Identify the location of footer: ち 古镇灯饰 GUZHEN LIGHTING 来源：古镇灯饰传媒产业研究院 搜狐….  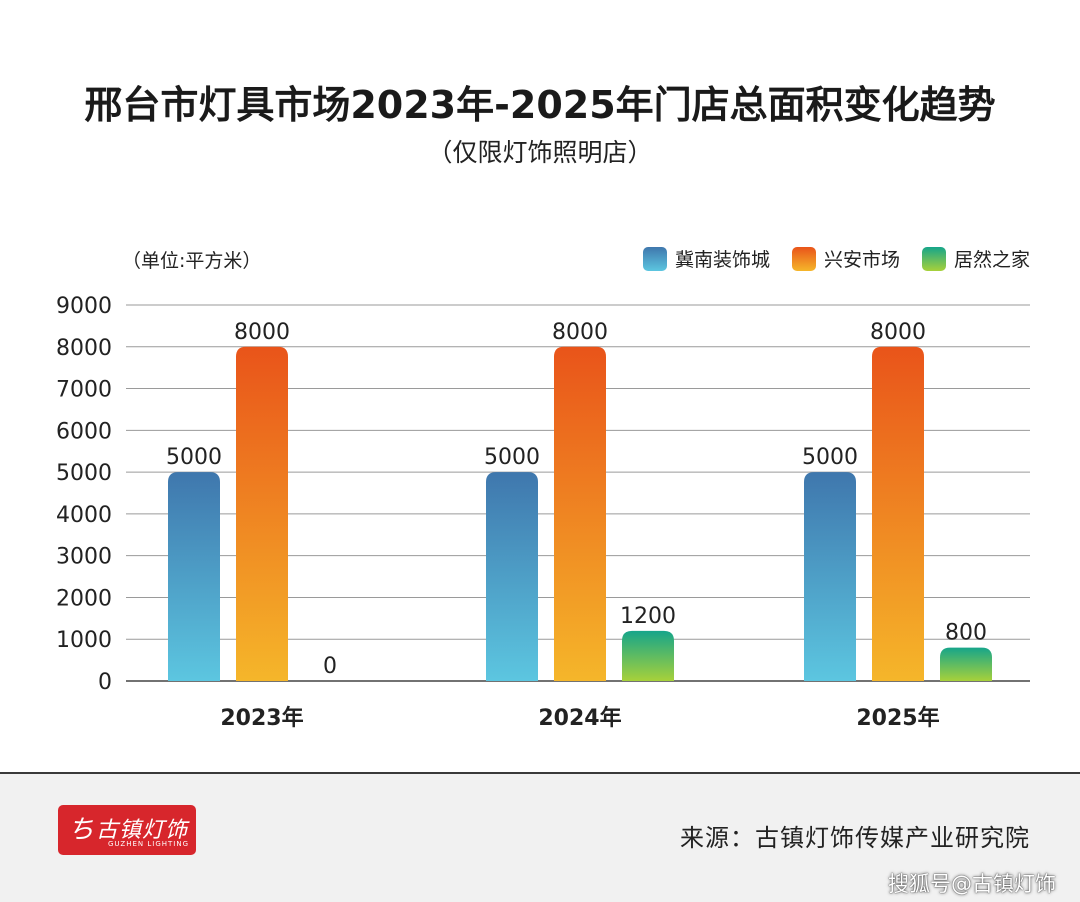
(540, 837).